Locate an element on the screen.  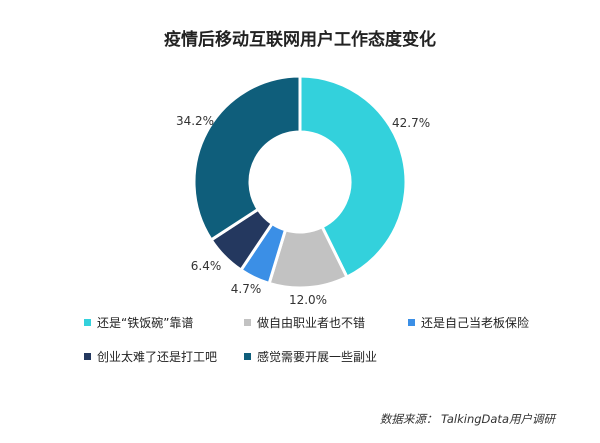
legend-item-5: 感觉需要开展一些副业 is located at coordinates (310, 356).